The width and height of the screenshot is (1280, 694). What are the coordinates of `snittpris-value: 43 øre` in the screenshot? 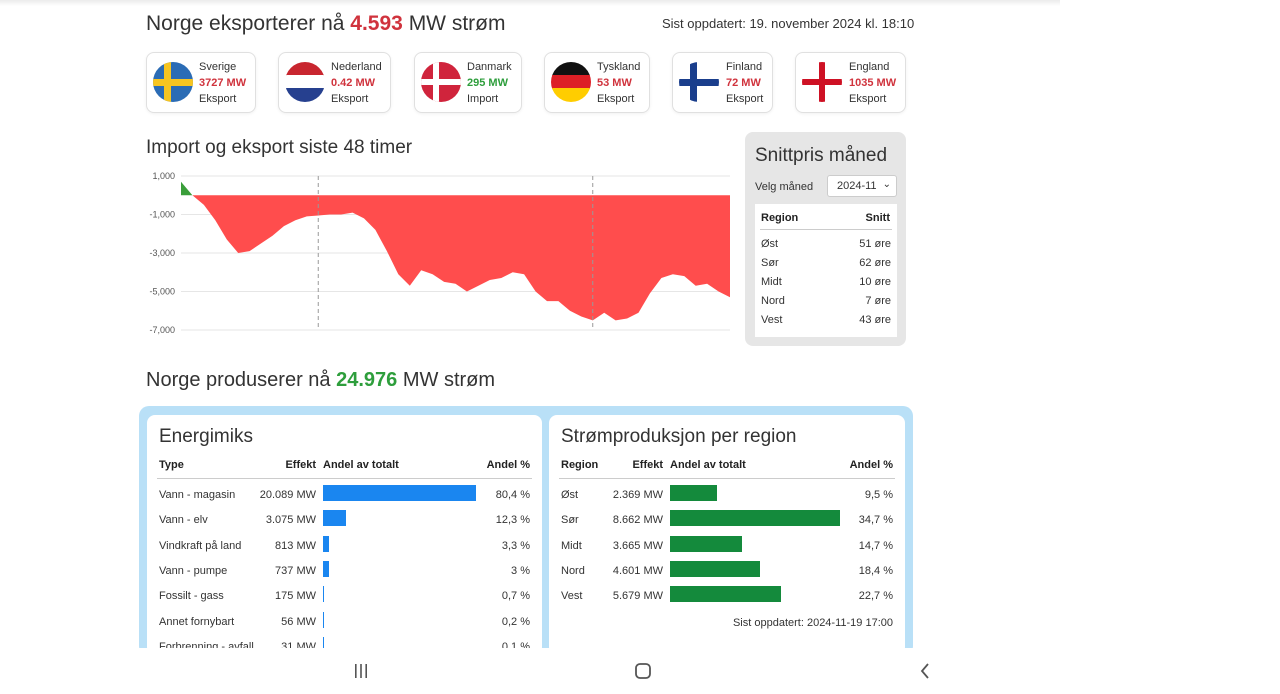 It's located at (875, 320).